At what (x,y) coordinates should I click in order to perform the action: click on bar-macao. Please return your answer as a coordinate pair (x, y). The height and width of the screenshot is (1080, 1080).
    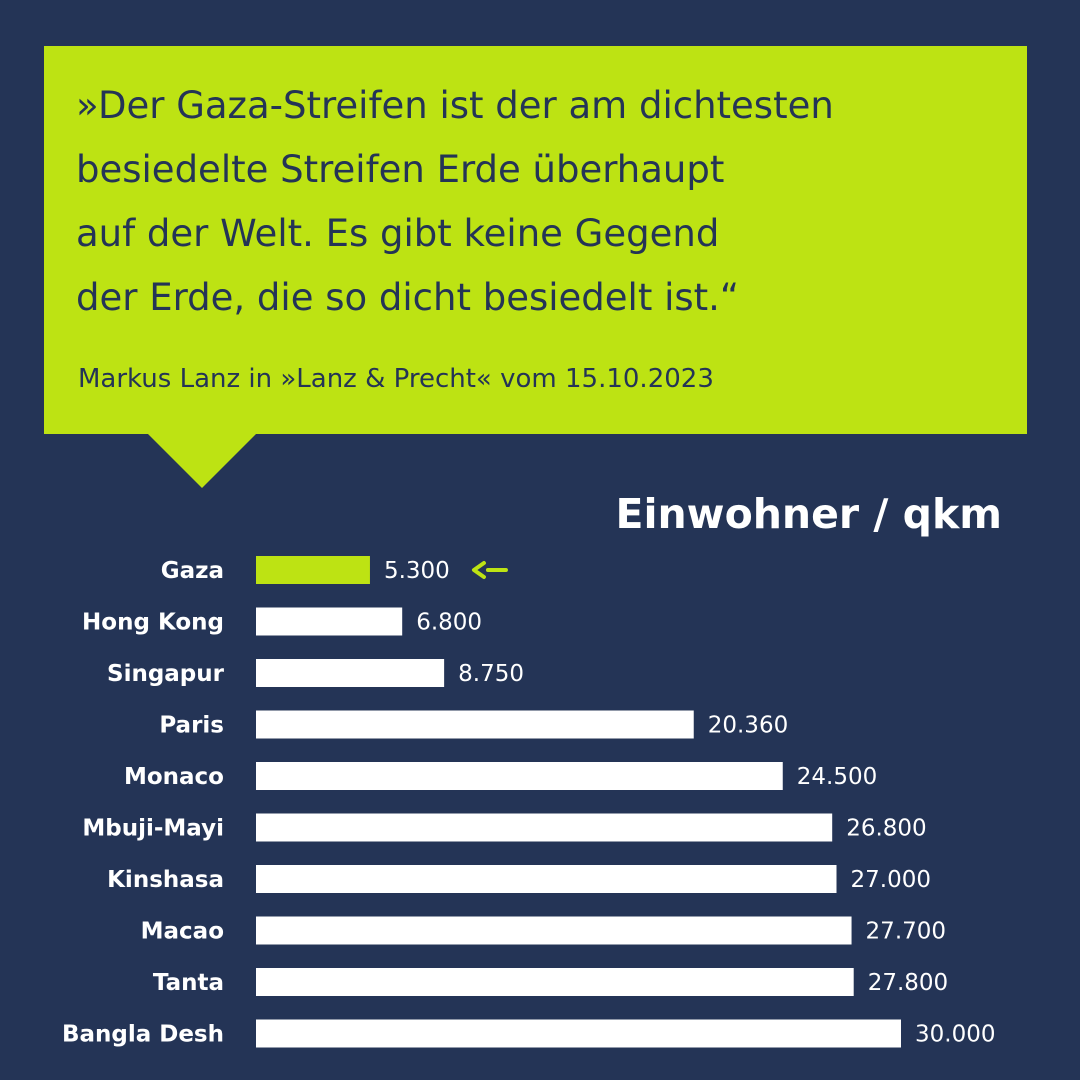
    Looking at the image, I should click on (554, 930).